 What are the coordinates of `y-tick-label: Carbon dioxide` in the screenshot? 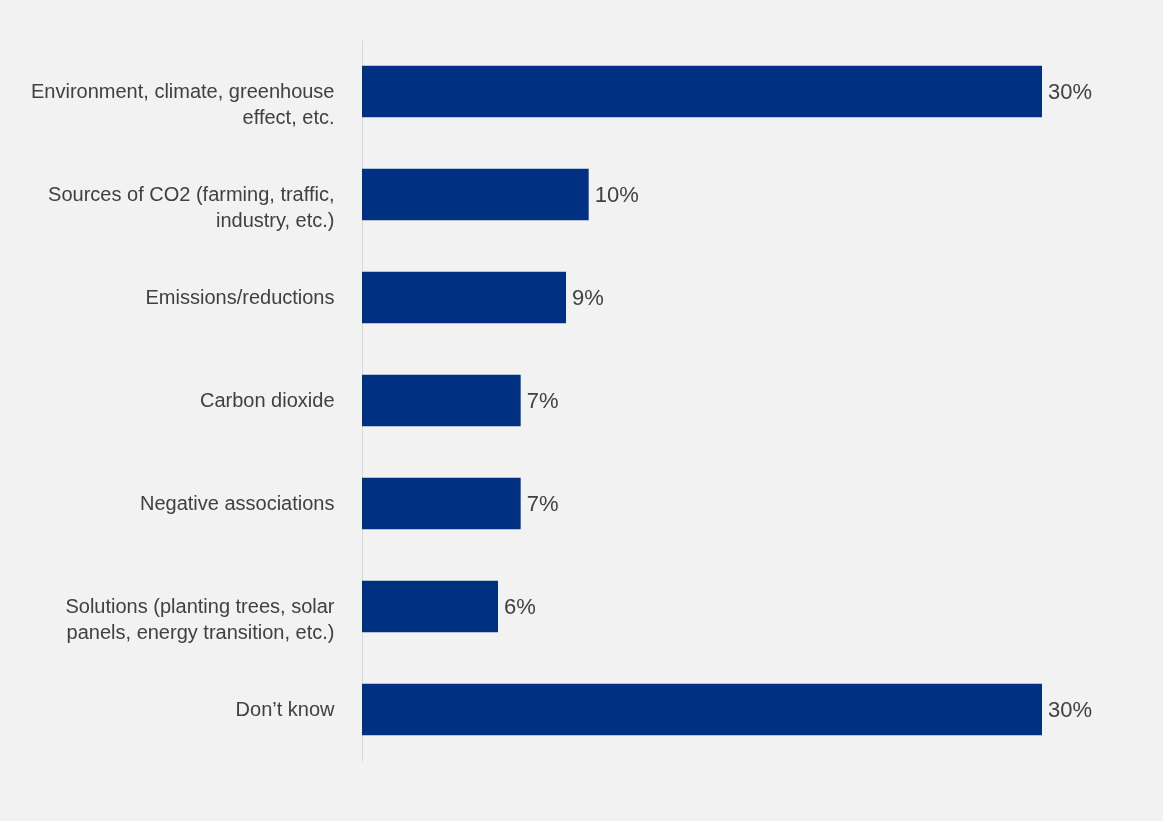 It's located at (267, 399).